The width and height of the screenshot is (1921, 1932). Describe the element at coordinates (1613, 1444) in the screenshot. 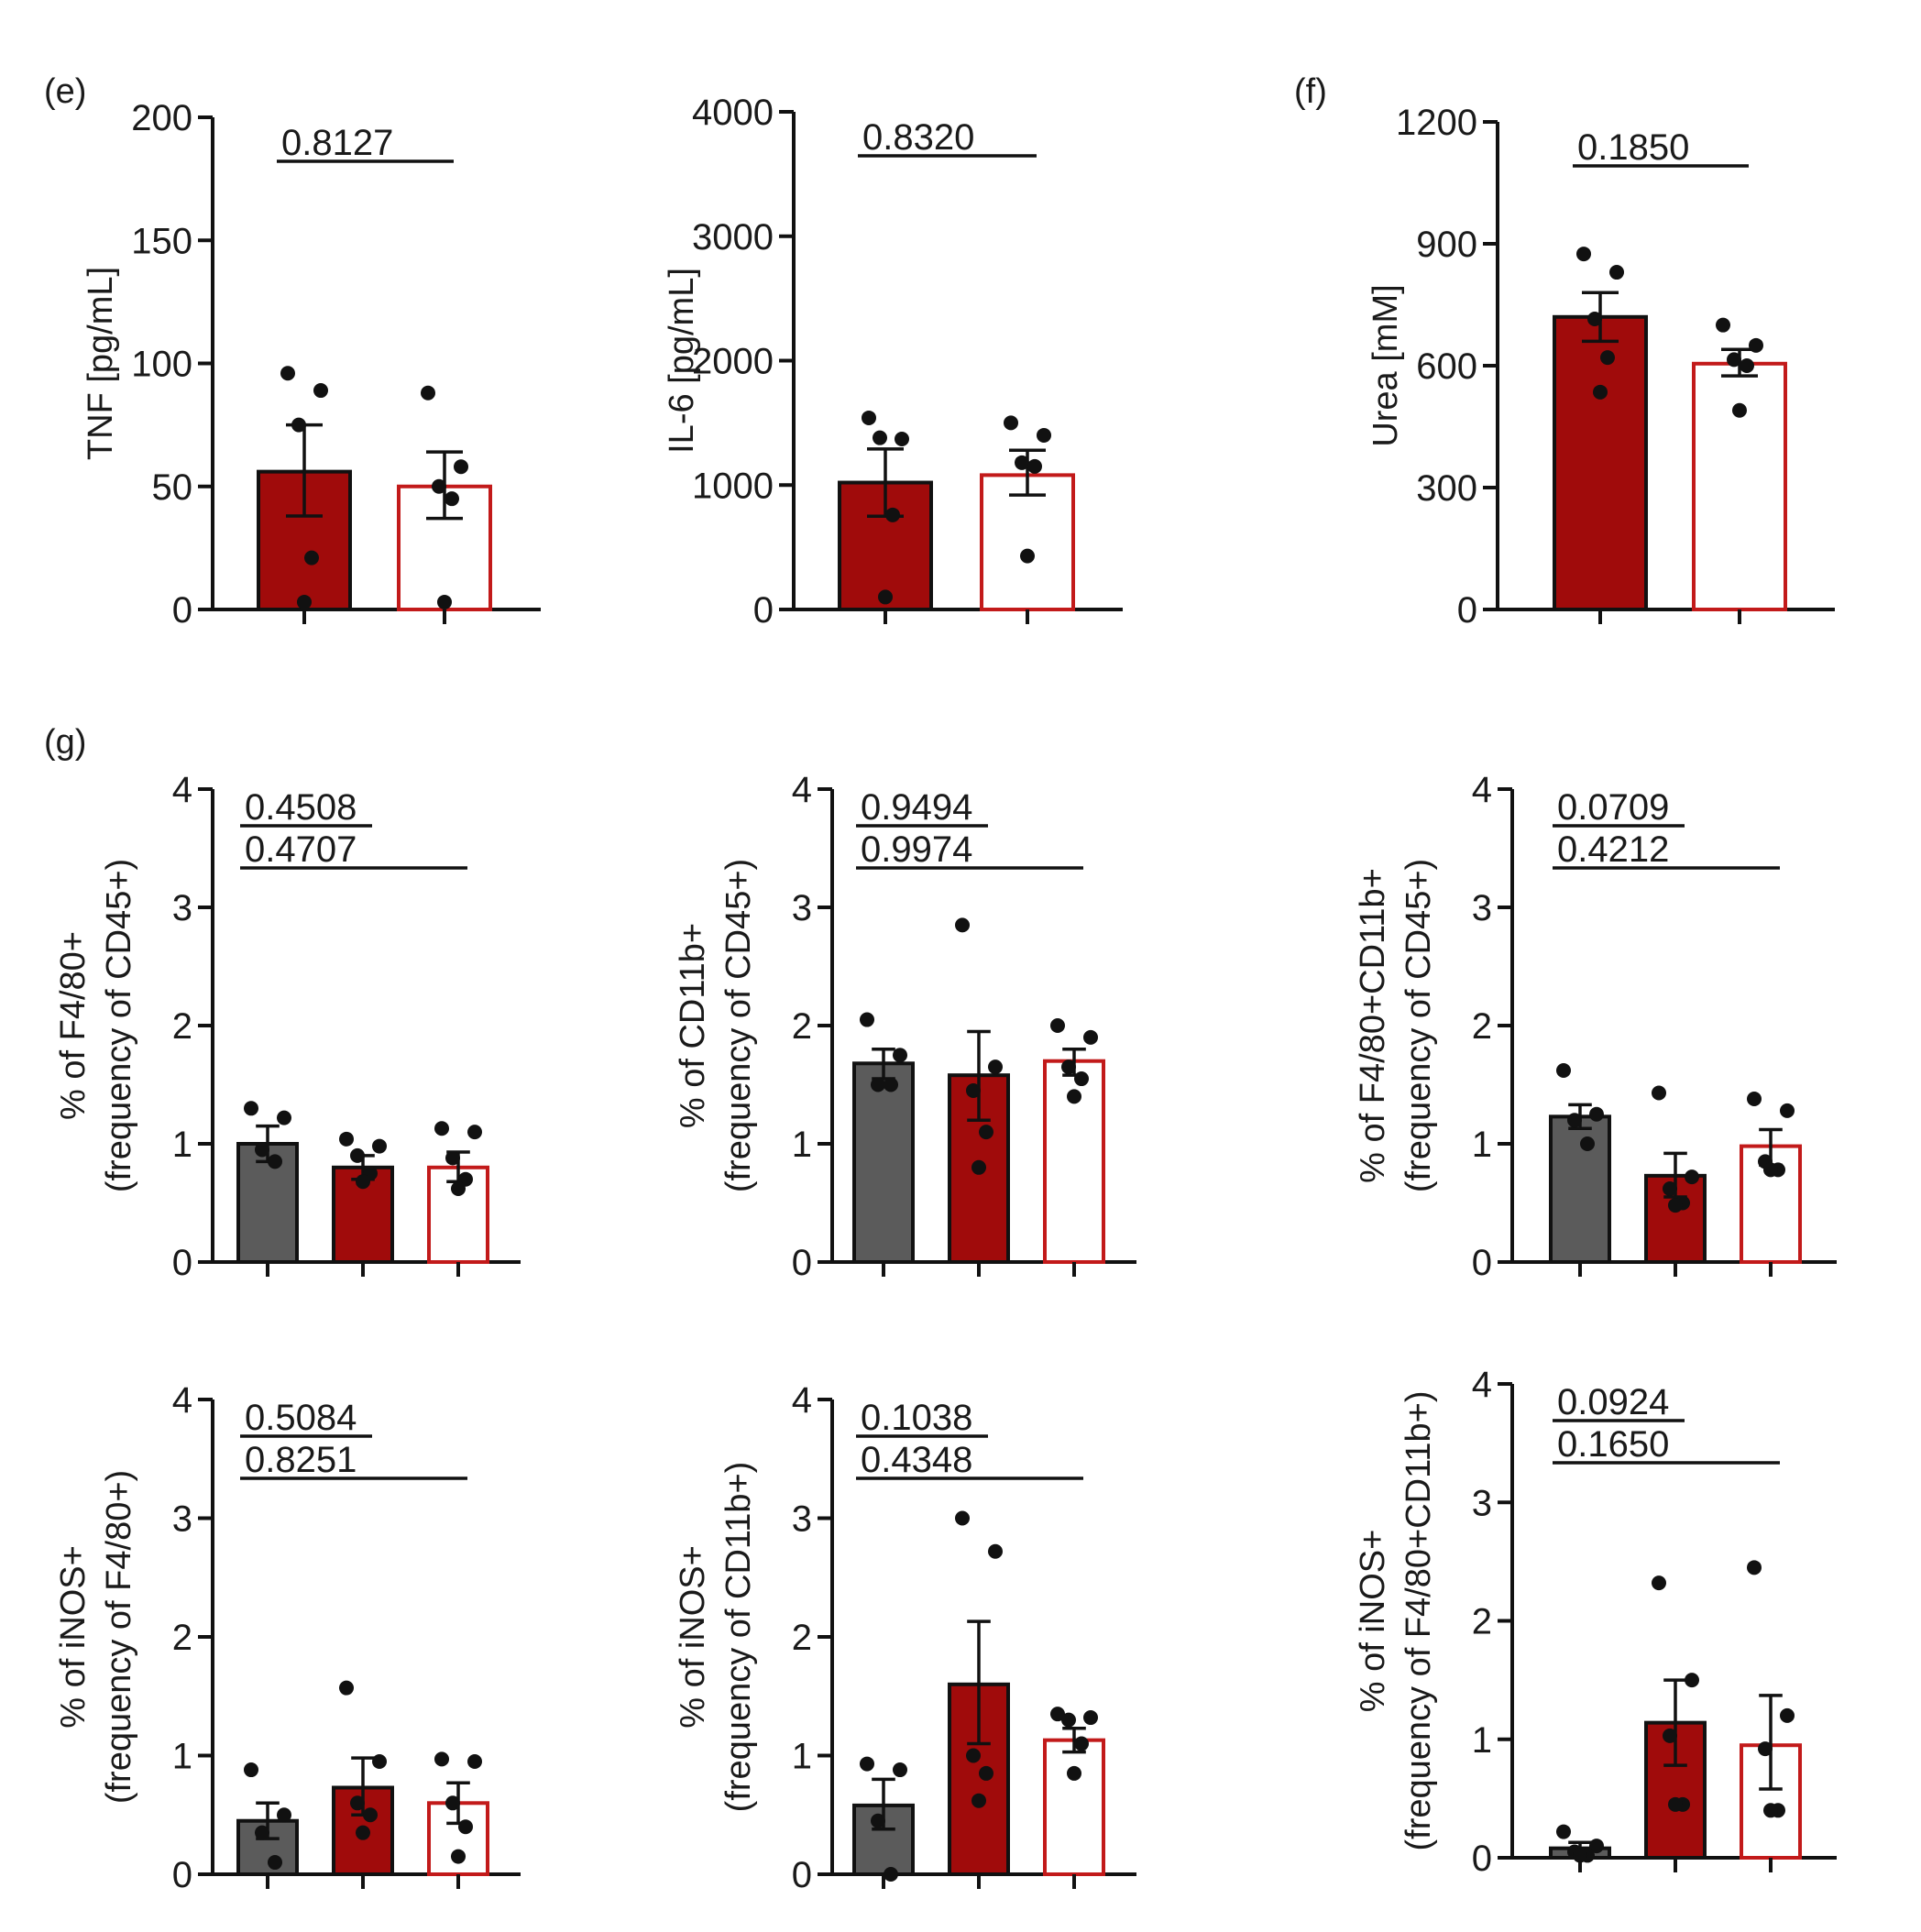

I see `pvalue-label: 0.1650` at that location.